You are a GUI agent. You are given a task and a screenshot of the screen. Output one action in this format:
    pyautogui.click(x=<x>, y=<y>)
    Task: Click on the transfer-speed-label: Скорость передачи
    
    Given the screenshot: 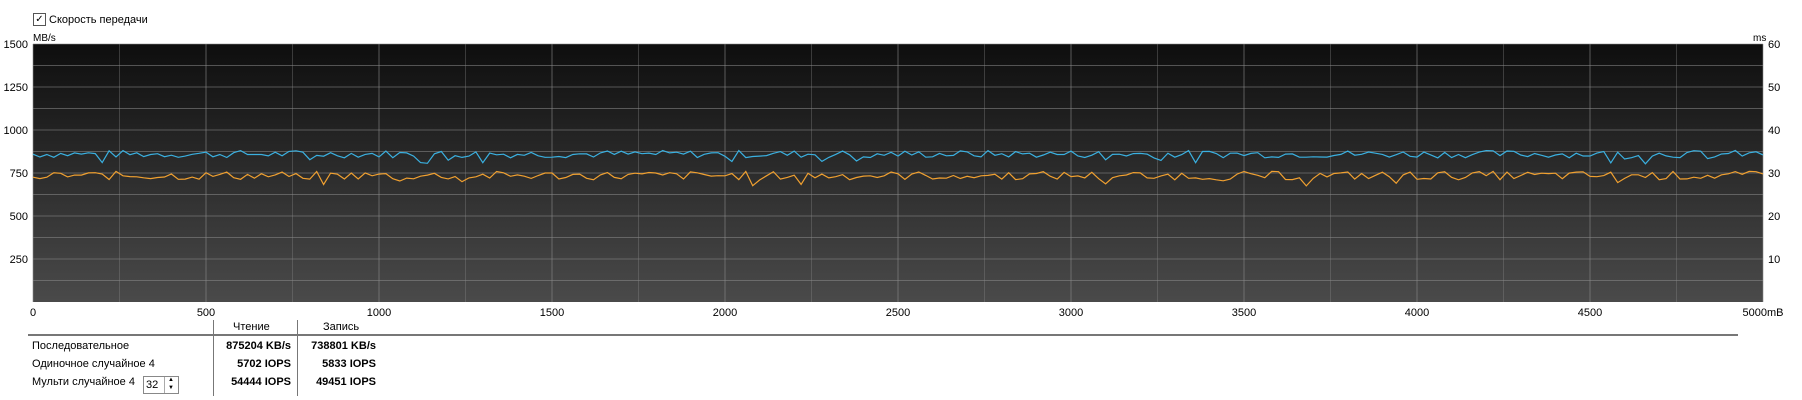 What is the action you would take?
    pyautogui.click(x=98, y=19)
    